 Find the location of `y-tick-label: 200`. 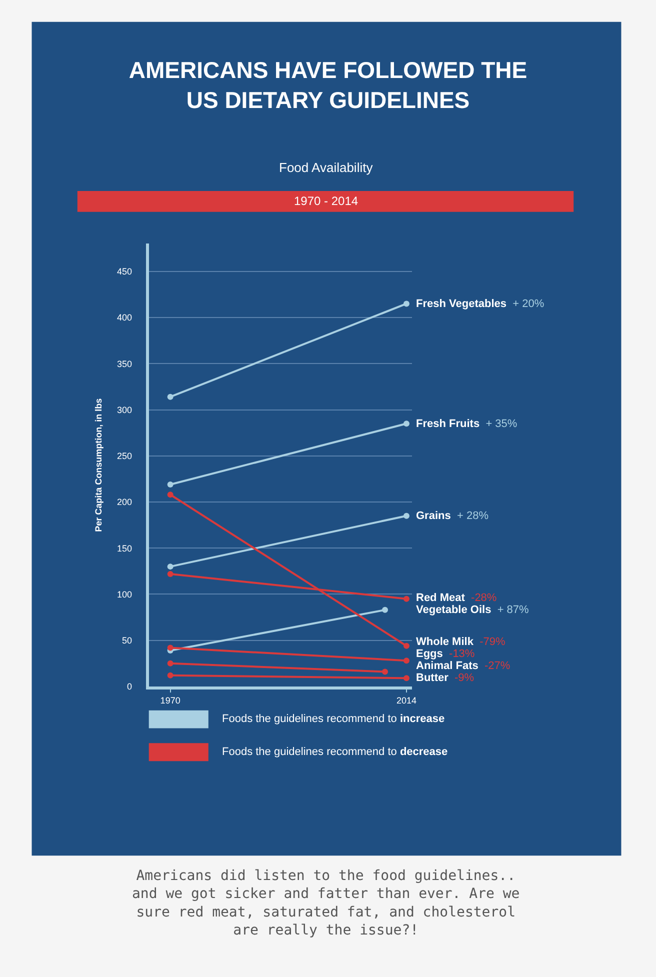

y-tick-label: 200 is located at coordinates (124, 502).